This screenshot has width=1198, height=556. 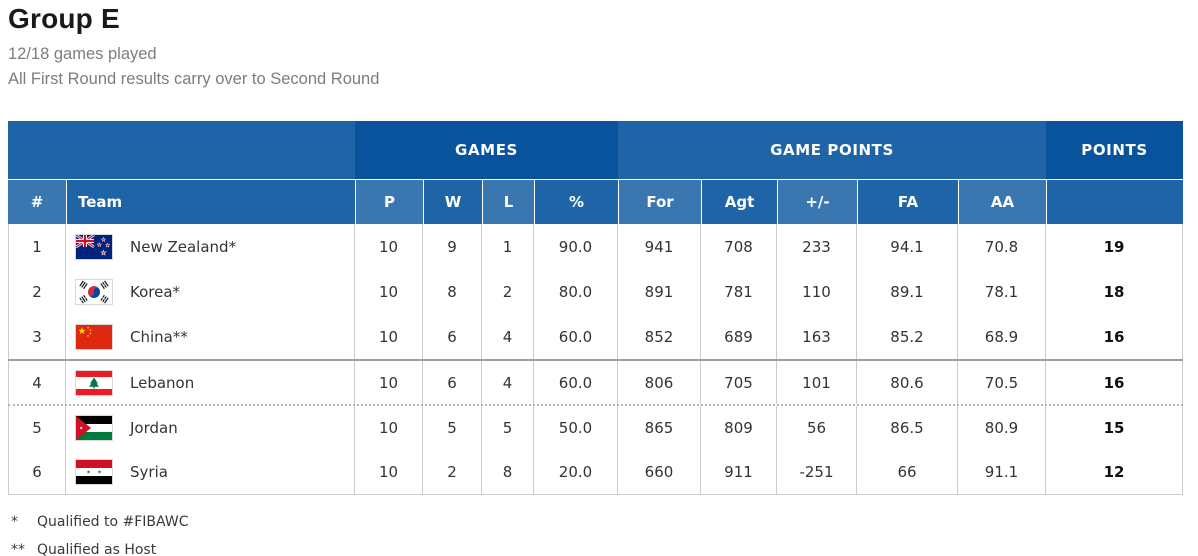 What do you see at coordinates (817, 336) in the screenshot?
I see `plusminus-cell: 163` at bounding box center [817, 336].